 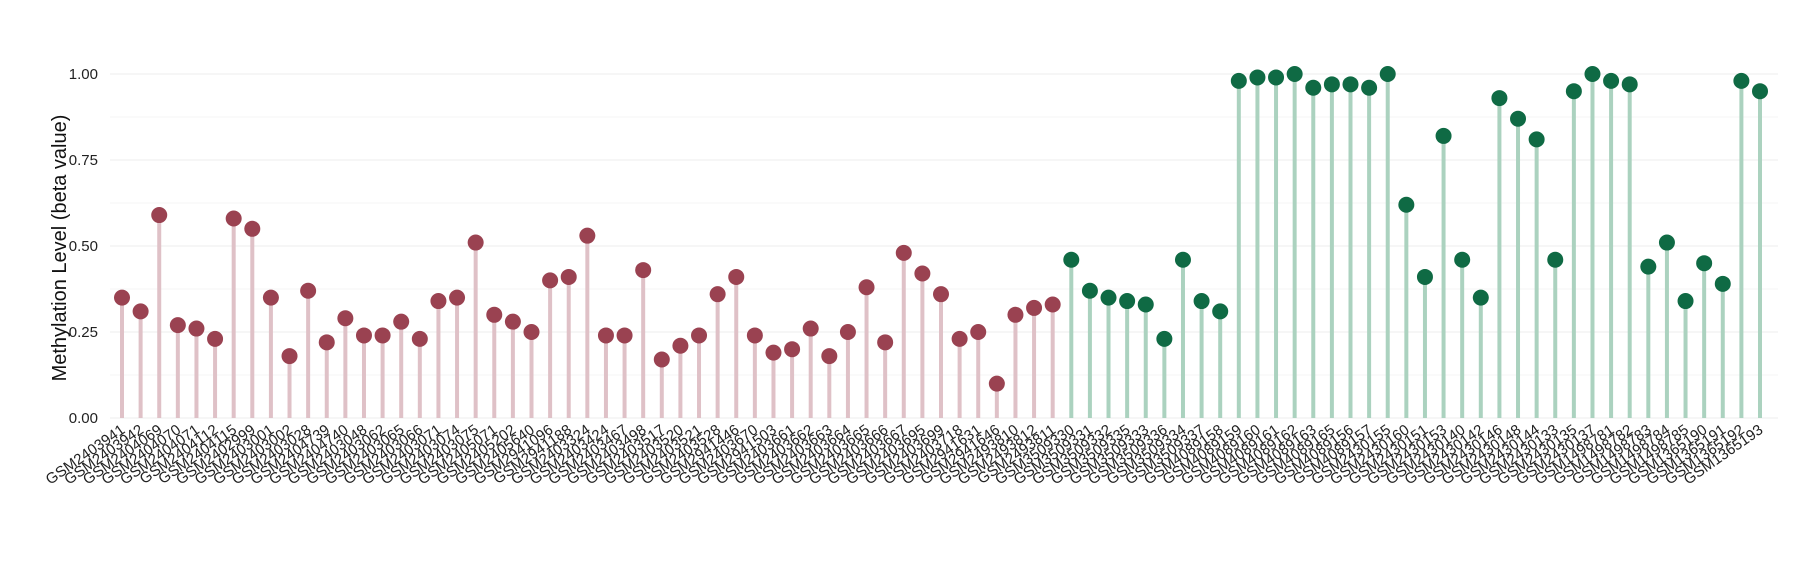 I want to click on y-tick-label: 0.00, so click(x=83, y=418).